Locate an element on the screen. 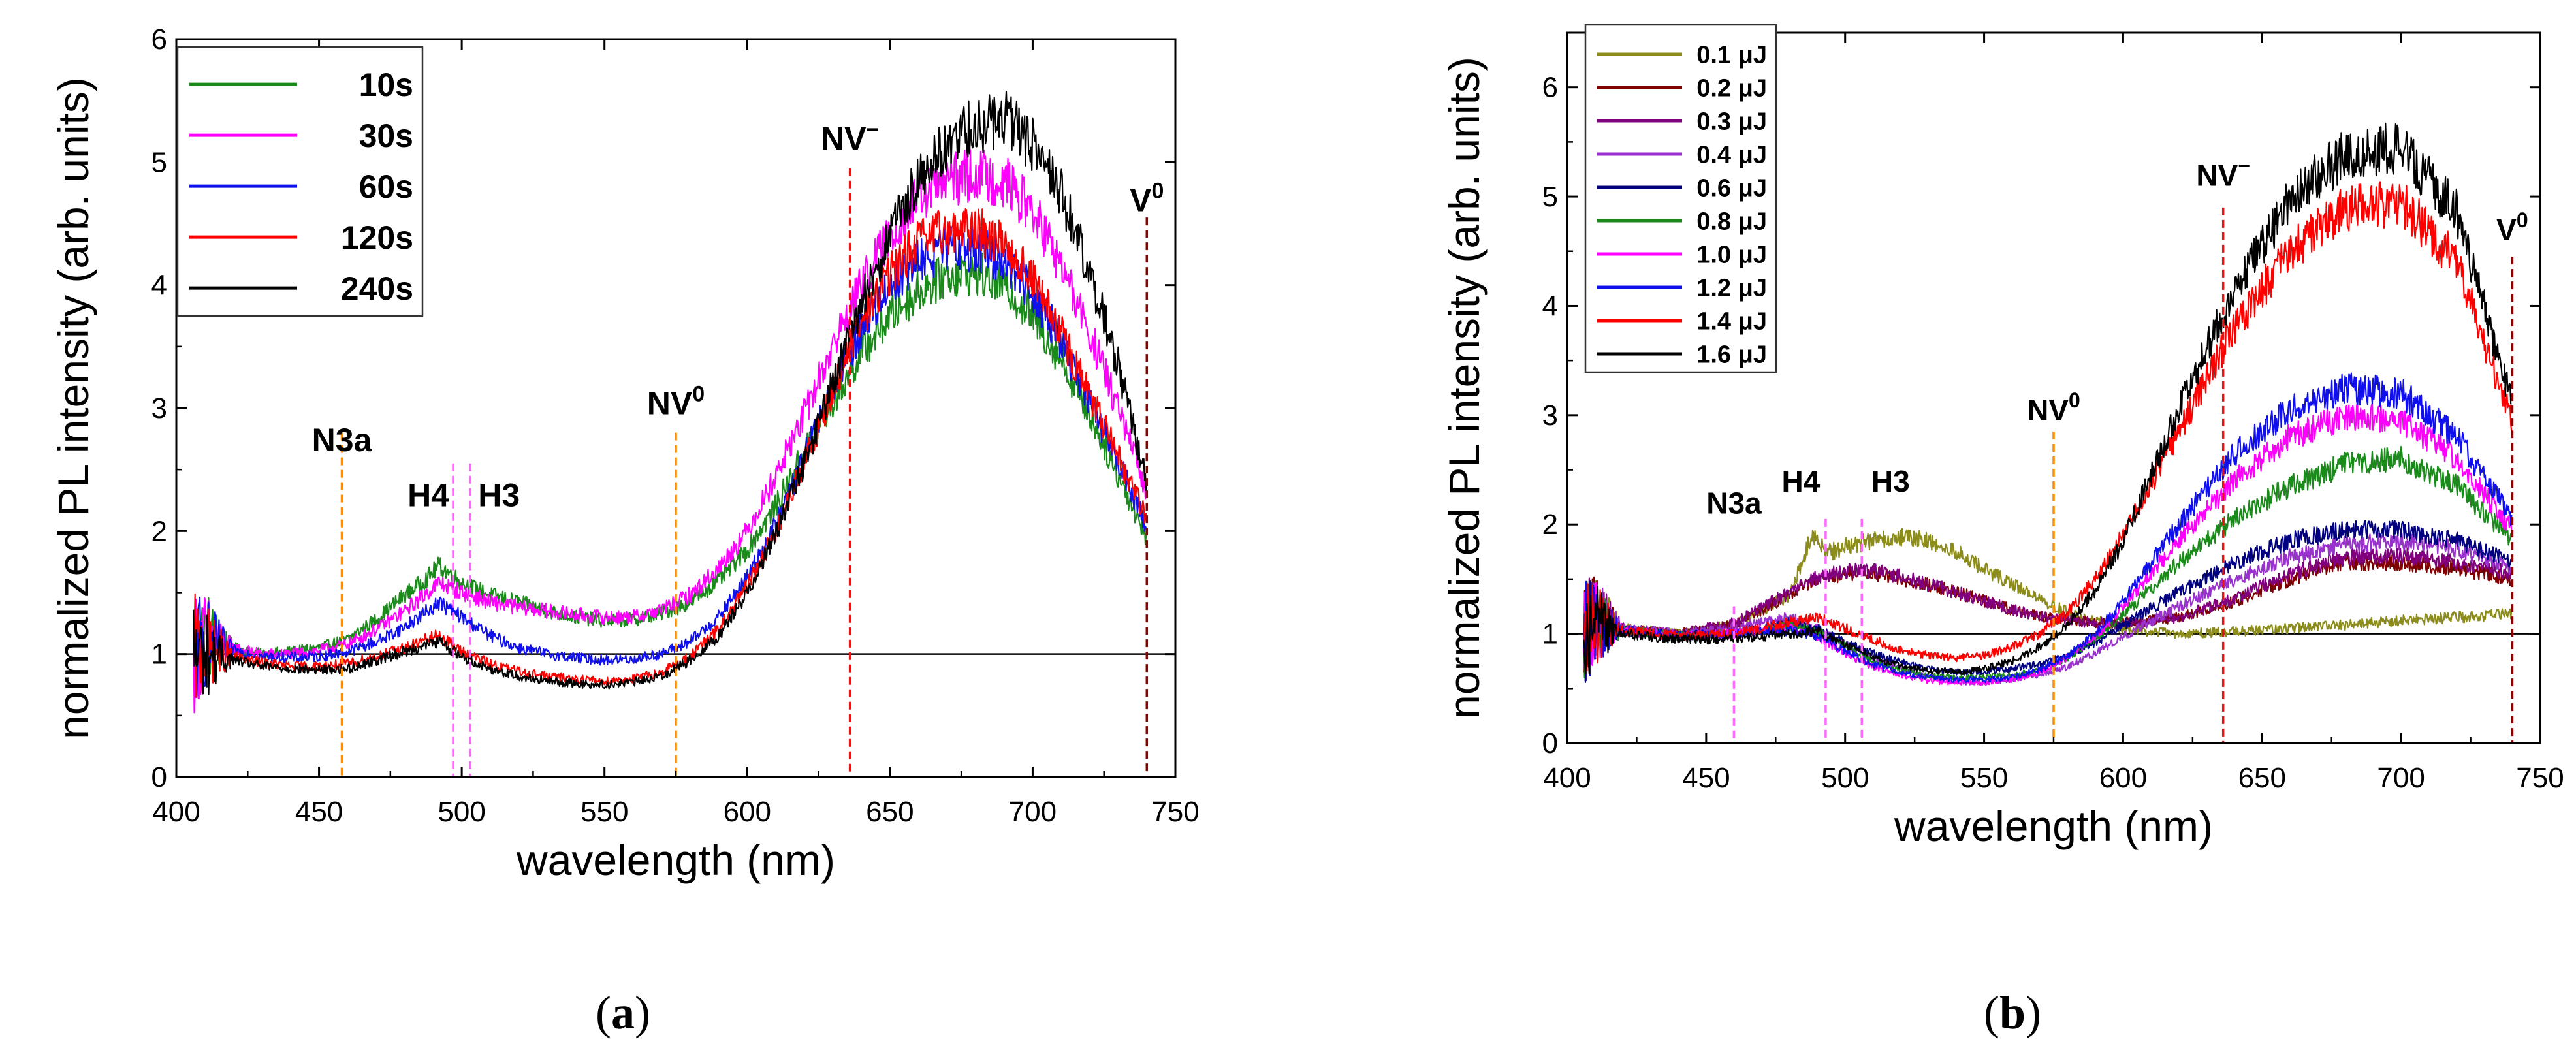 The height and width of the screenshot is (1063, 2576). legend-label: 10s is located at coordinates (386, 85).